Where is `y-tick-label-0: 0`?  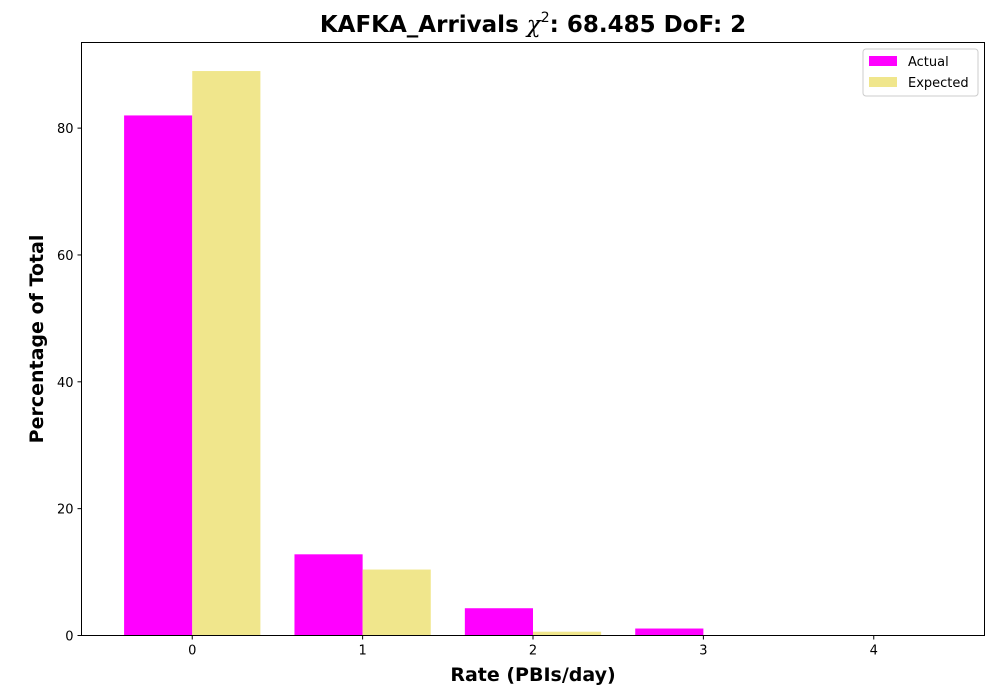 y-tick-label-0: 0 is located at coordinates (69, 637).